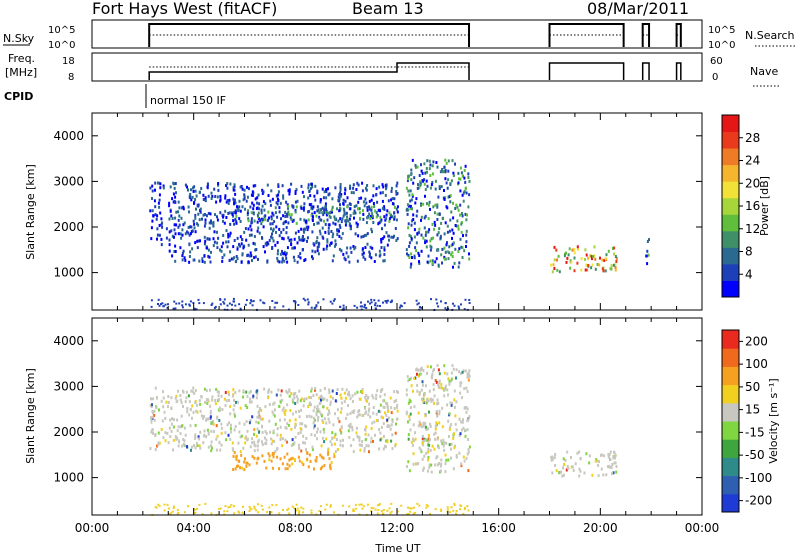 Image resolution: width=800 pixels, height=554 pixels. I want to click on colorbar-tick-label: 200, so click(756, 341).